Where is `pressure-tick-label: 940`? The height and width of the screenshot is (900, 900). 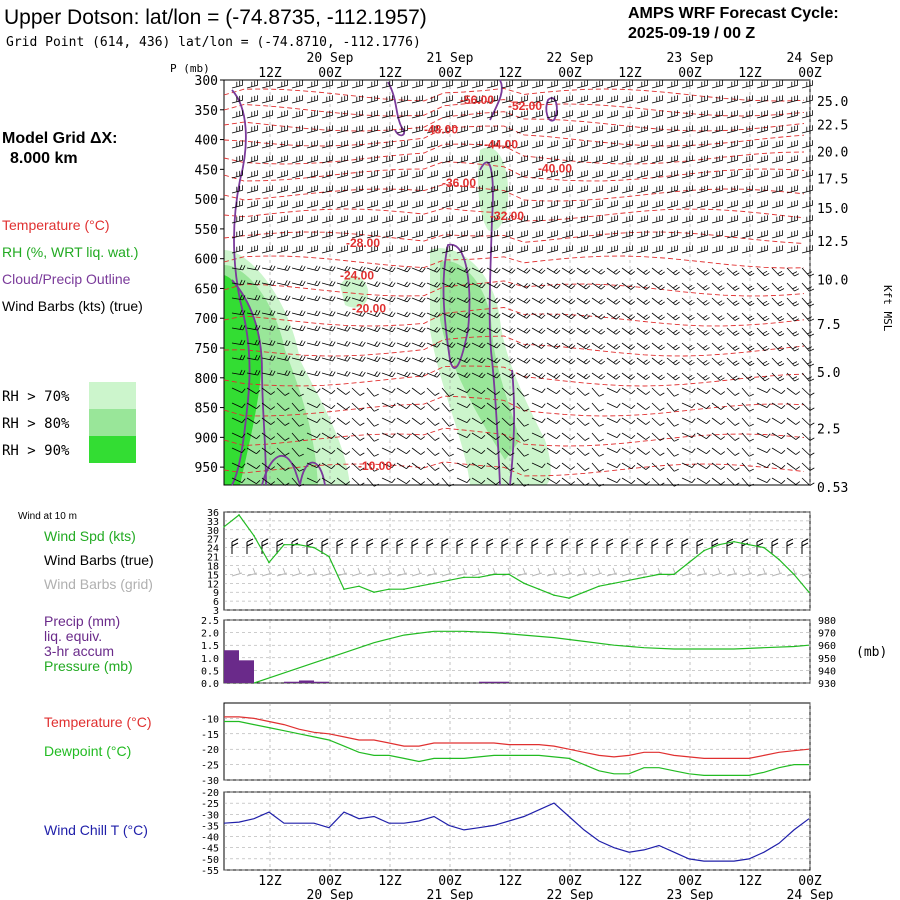 pressure-tick-label: 940 is located at coordinates (827, 671).